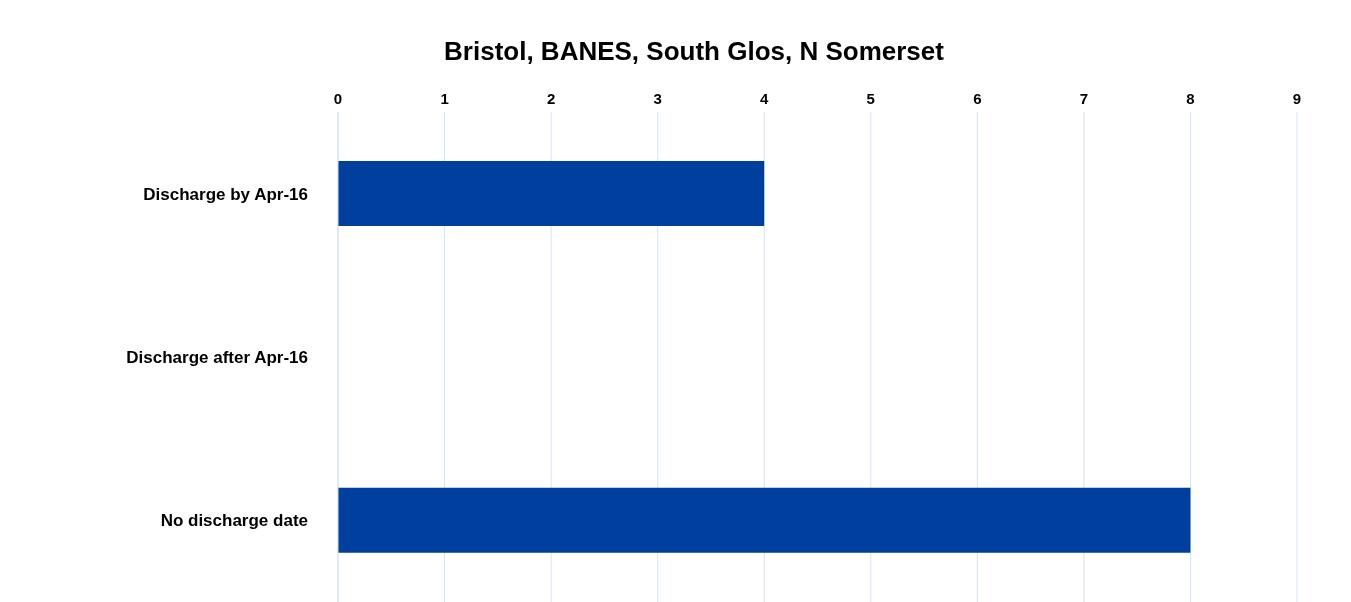 Image resolution: width=1351 pixels, height=602 pixels. I want to click on y-tick-label: Discharge after Apr-16, so click(217, 358).